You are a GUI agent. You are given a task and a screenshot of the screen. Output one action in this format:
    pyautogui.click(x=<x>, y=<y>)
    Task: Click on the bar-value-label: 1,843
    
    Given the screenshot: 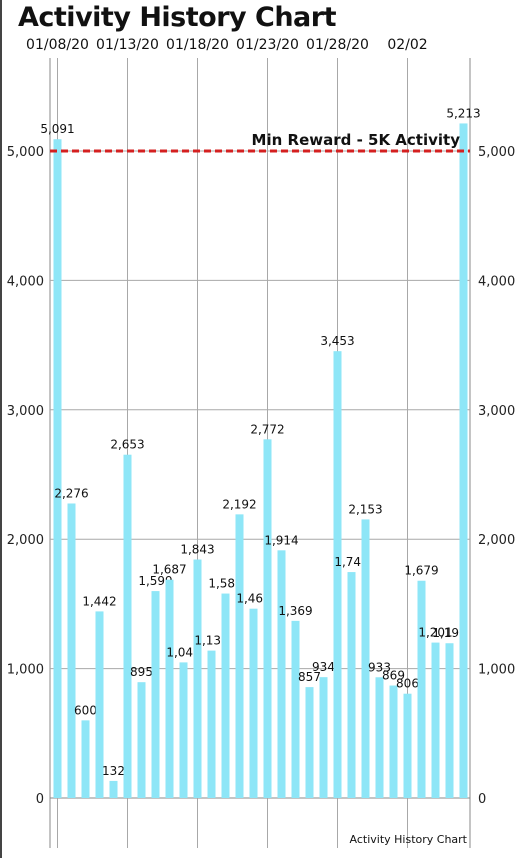 What is the action you would take?
    pyautogui.click(x=197, y=550)
    